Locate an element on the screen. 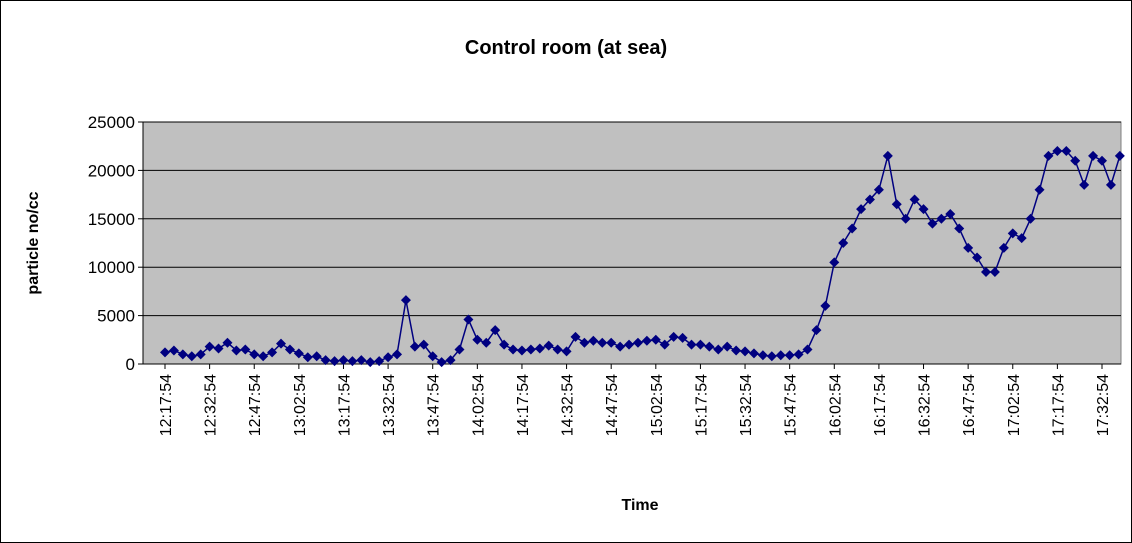 This screenshot has height=543, width=1132. y-tick-label: 5000 is located at coordinates (116, 316).